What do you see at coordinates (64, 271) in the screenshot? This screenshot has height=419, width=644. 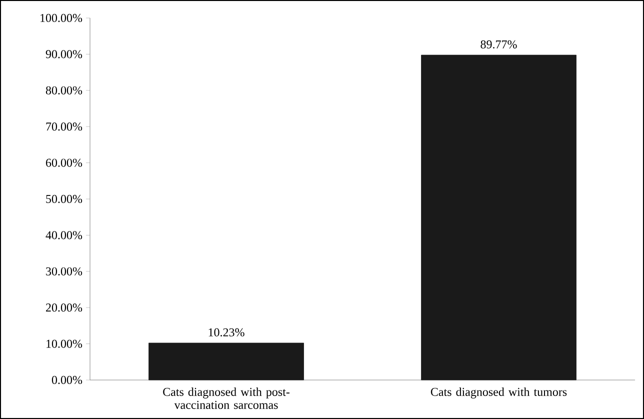 I see `y-tick-label: 30.00%` at bounding box center [64, 271].